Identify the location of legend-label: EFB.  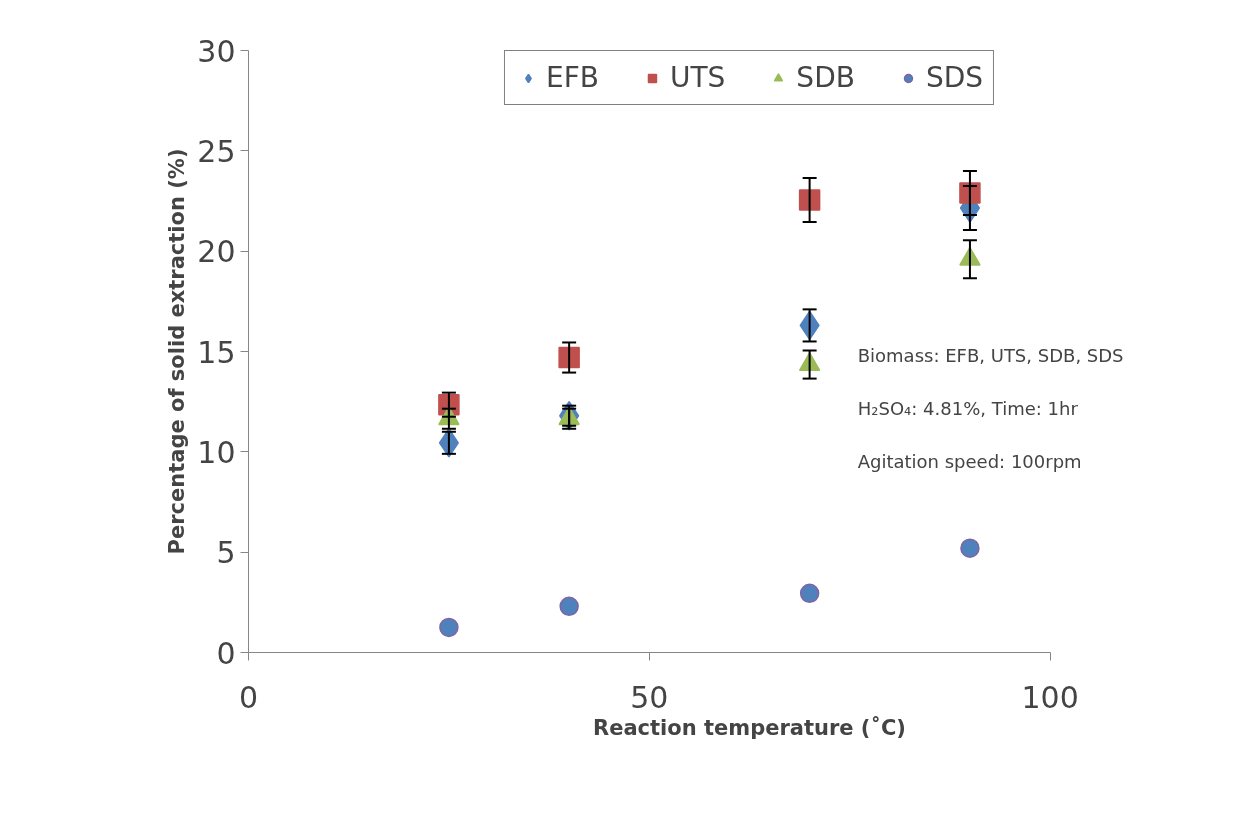
(572, 77).